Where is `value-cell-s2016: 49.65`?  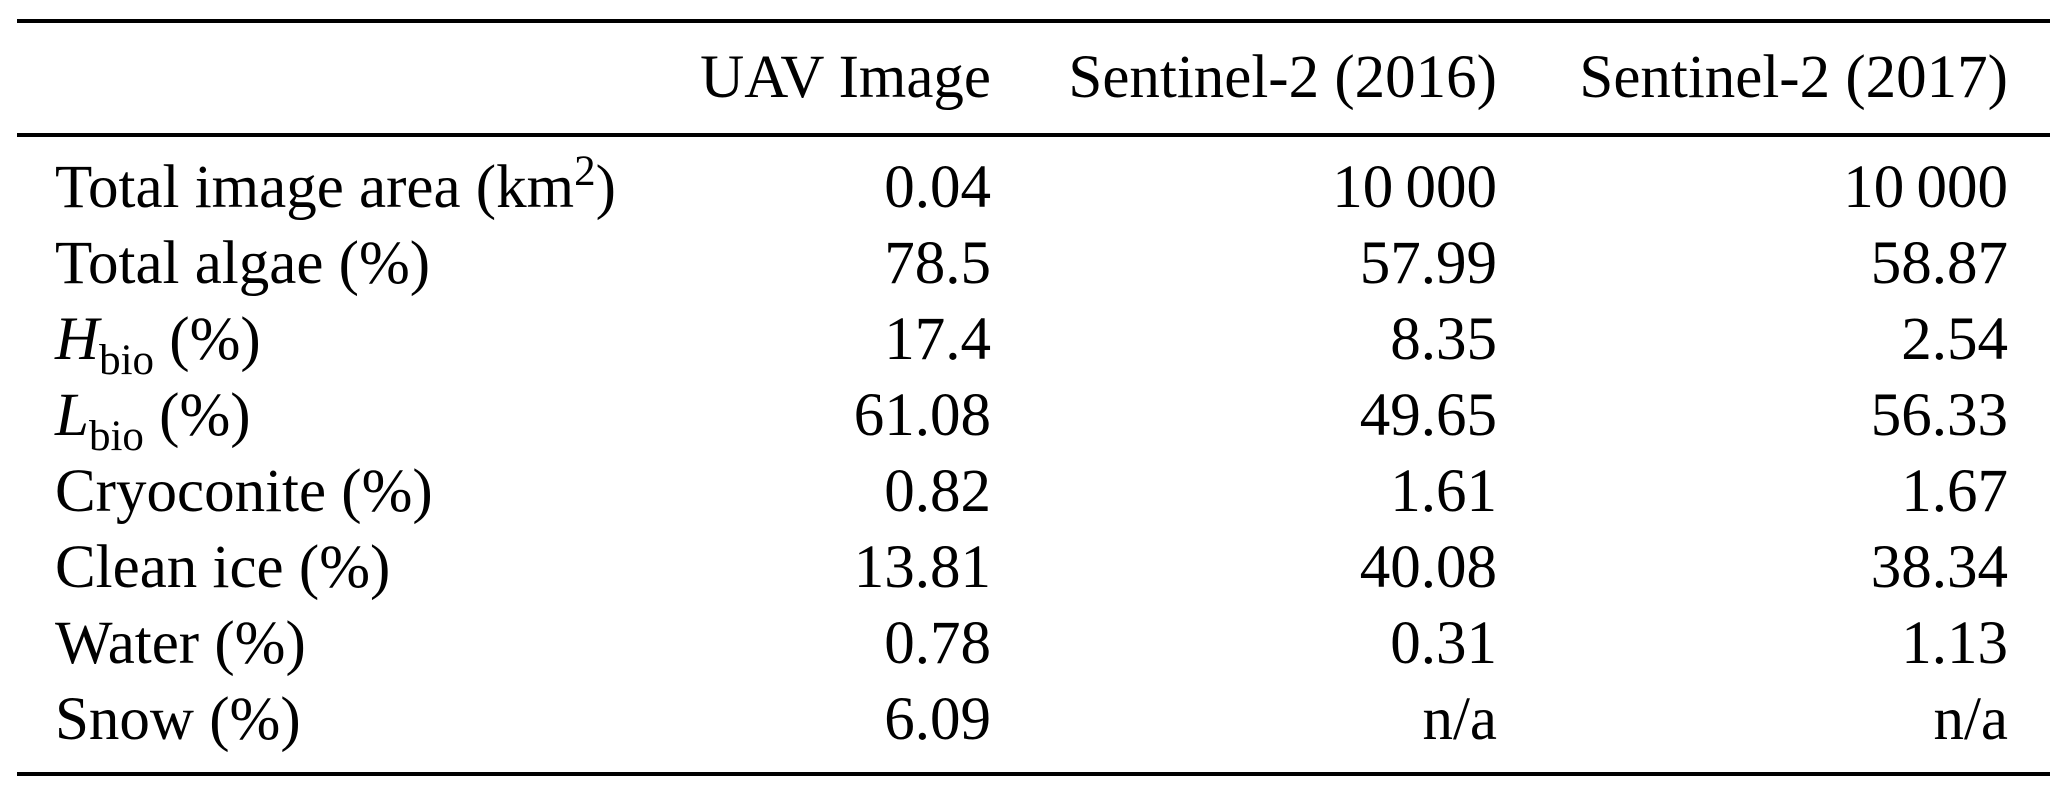 value-cell-s2016: 49.65 is located at coordinates (1428, 415).